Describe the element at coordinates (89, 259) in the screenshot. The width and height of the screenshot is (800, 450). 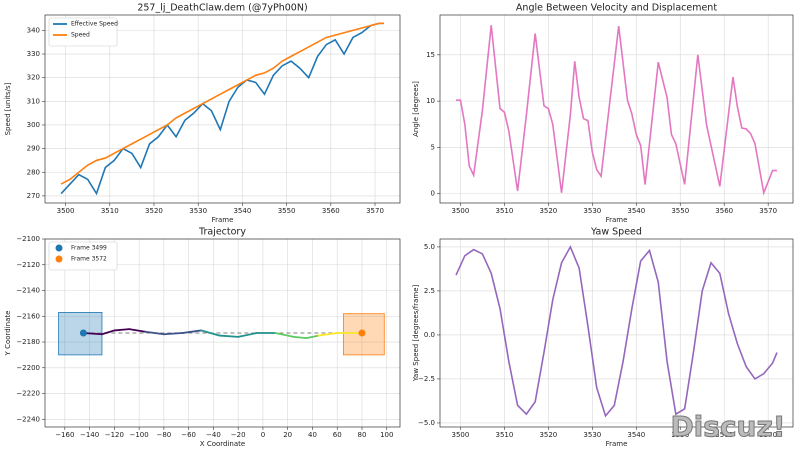
I see `legend-label: Frame 3572` at that location.